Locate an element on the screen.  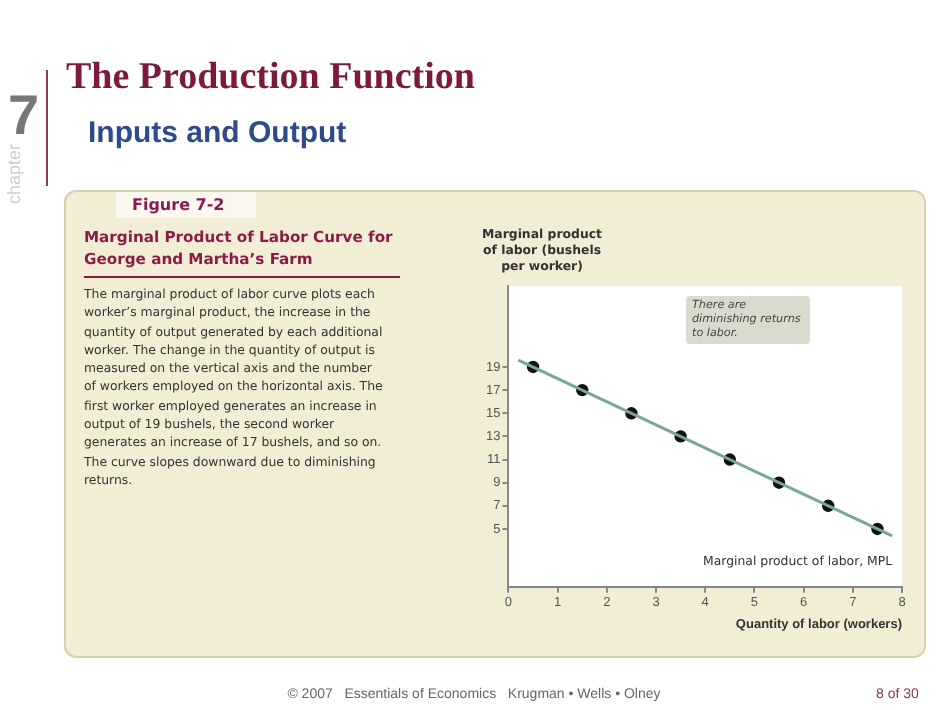
chart-title: The Production Function is located at coordinates (270, 78).